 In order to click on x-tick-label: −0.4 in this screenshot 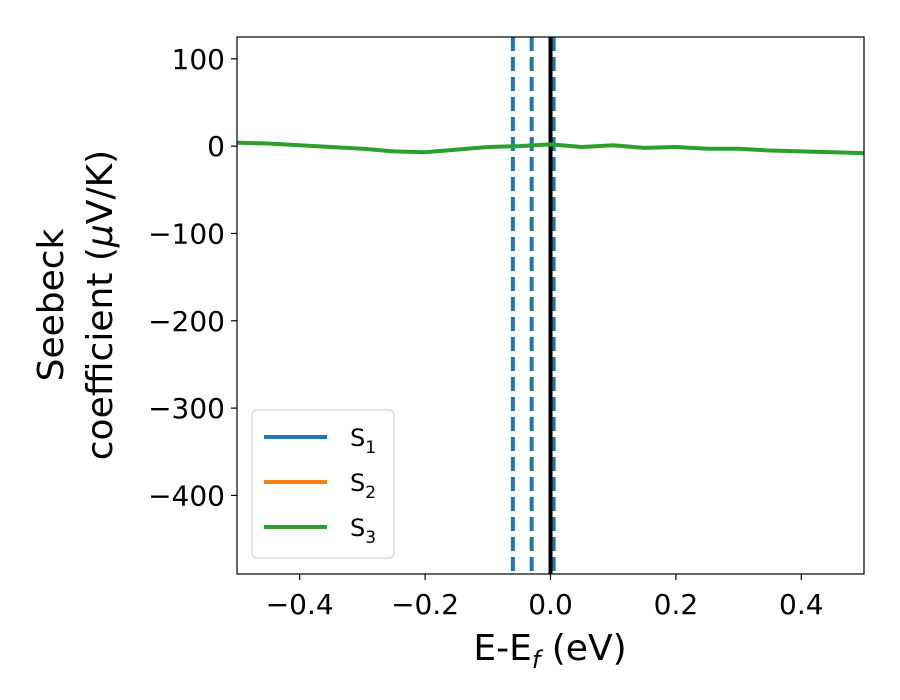, I will do `click(300, 604)`.